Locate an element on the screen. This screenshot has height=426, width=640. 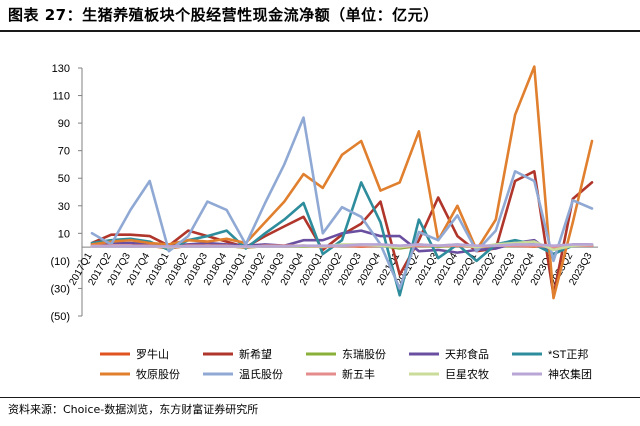
y-tick-label: 110 is located at coordinates (61, 97).